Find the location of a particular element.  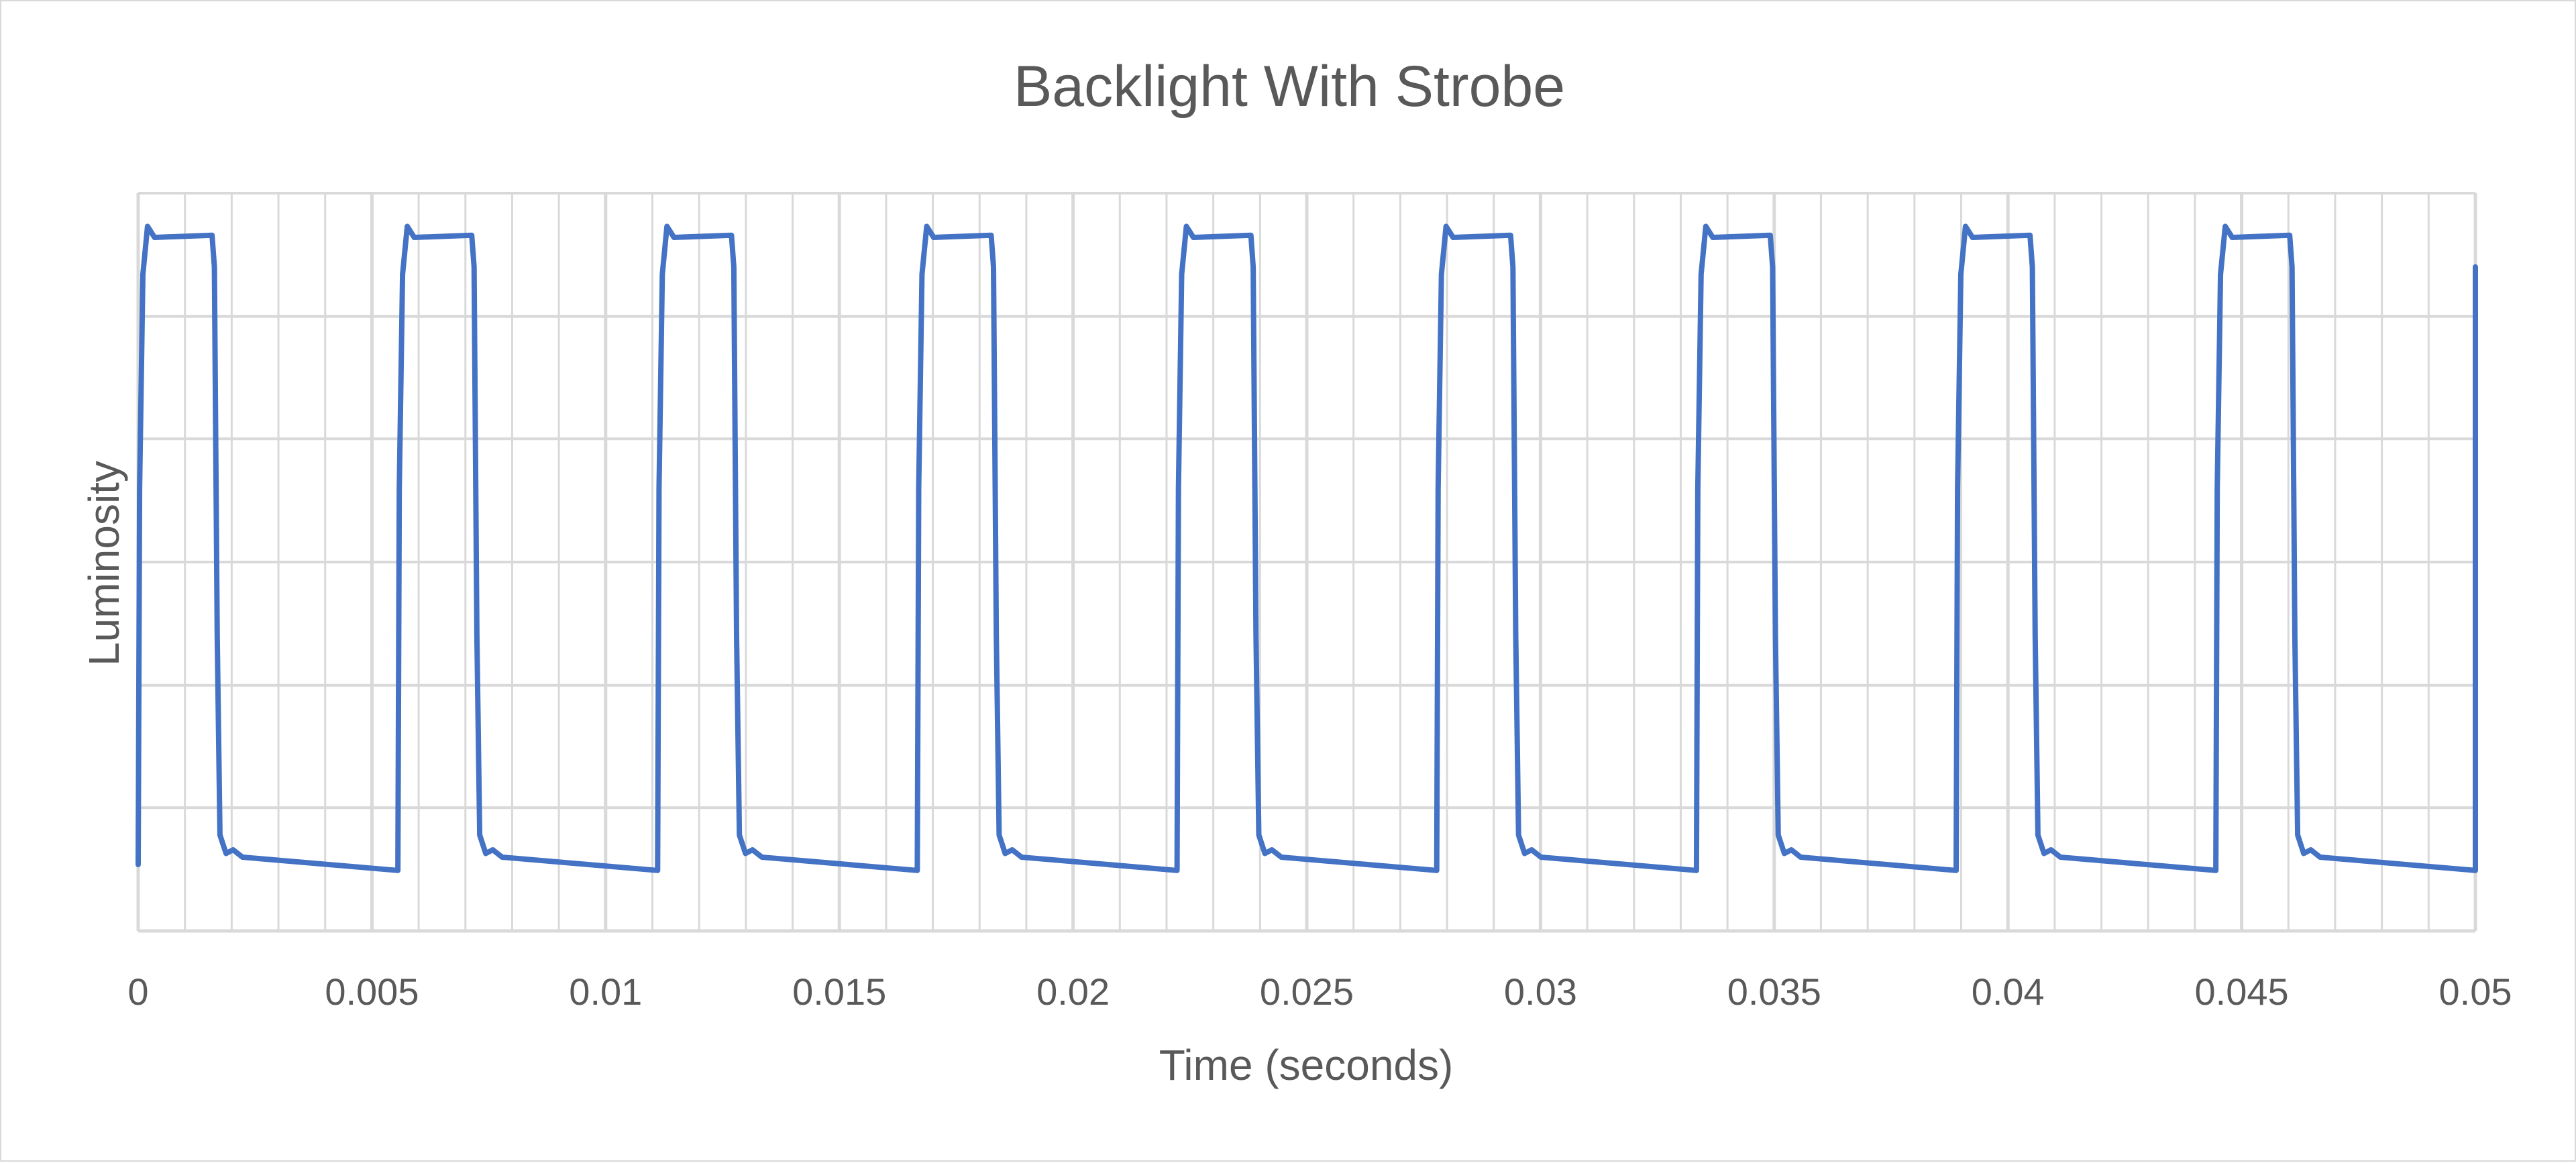

x-tick-label: 0.01 is located at coordinates (605, 992).